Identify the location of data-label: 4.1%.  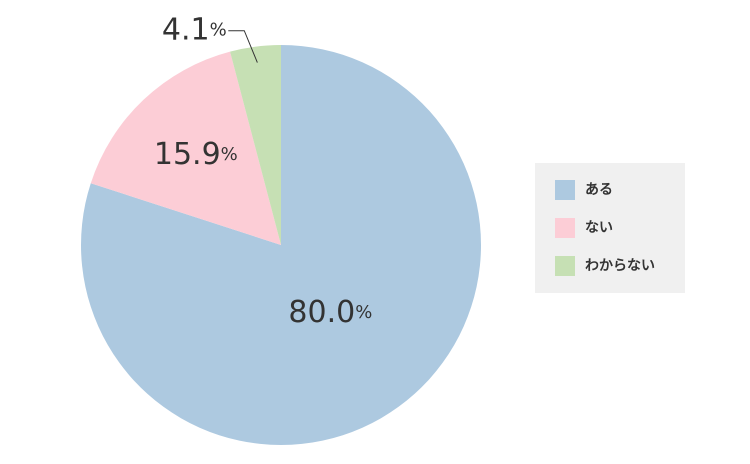
(194, 29).